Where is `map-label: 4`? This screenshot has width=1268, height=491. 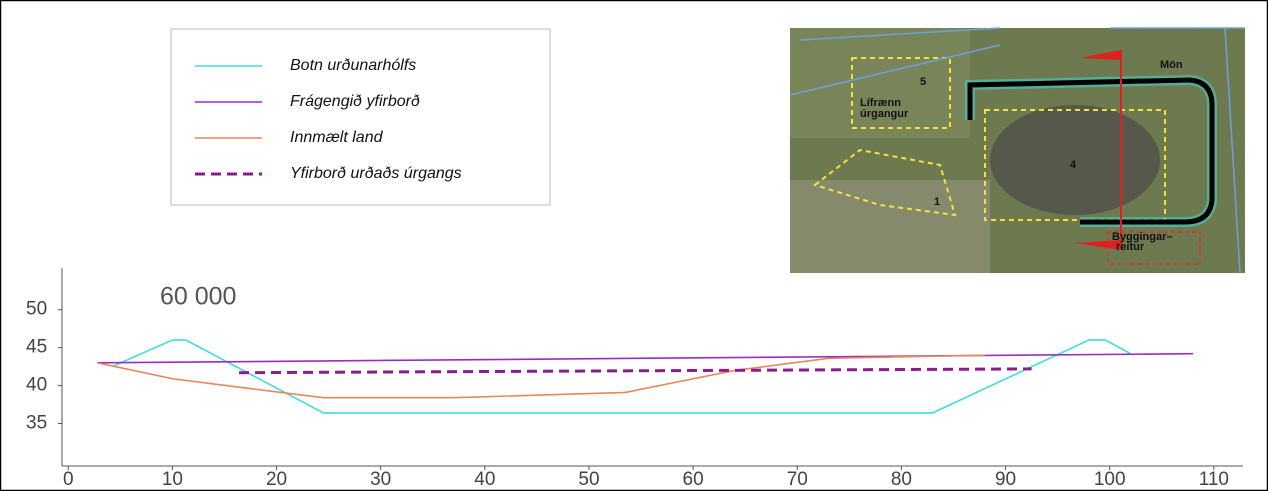
map-label: 4 is located at coordinates (1073, 165).